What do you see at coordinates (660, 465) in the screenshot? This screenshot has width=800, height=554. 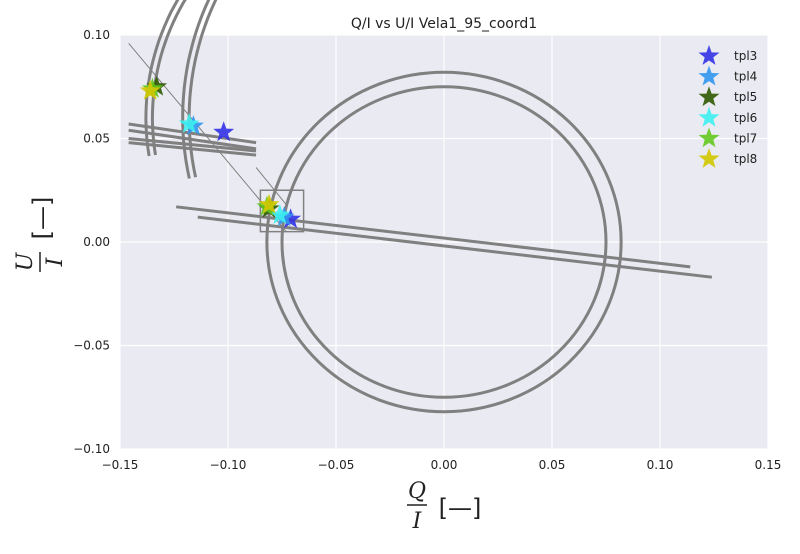 I see `x-tick-label: 0.10` at bounding box center [660, 465].